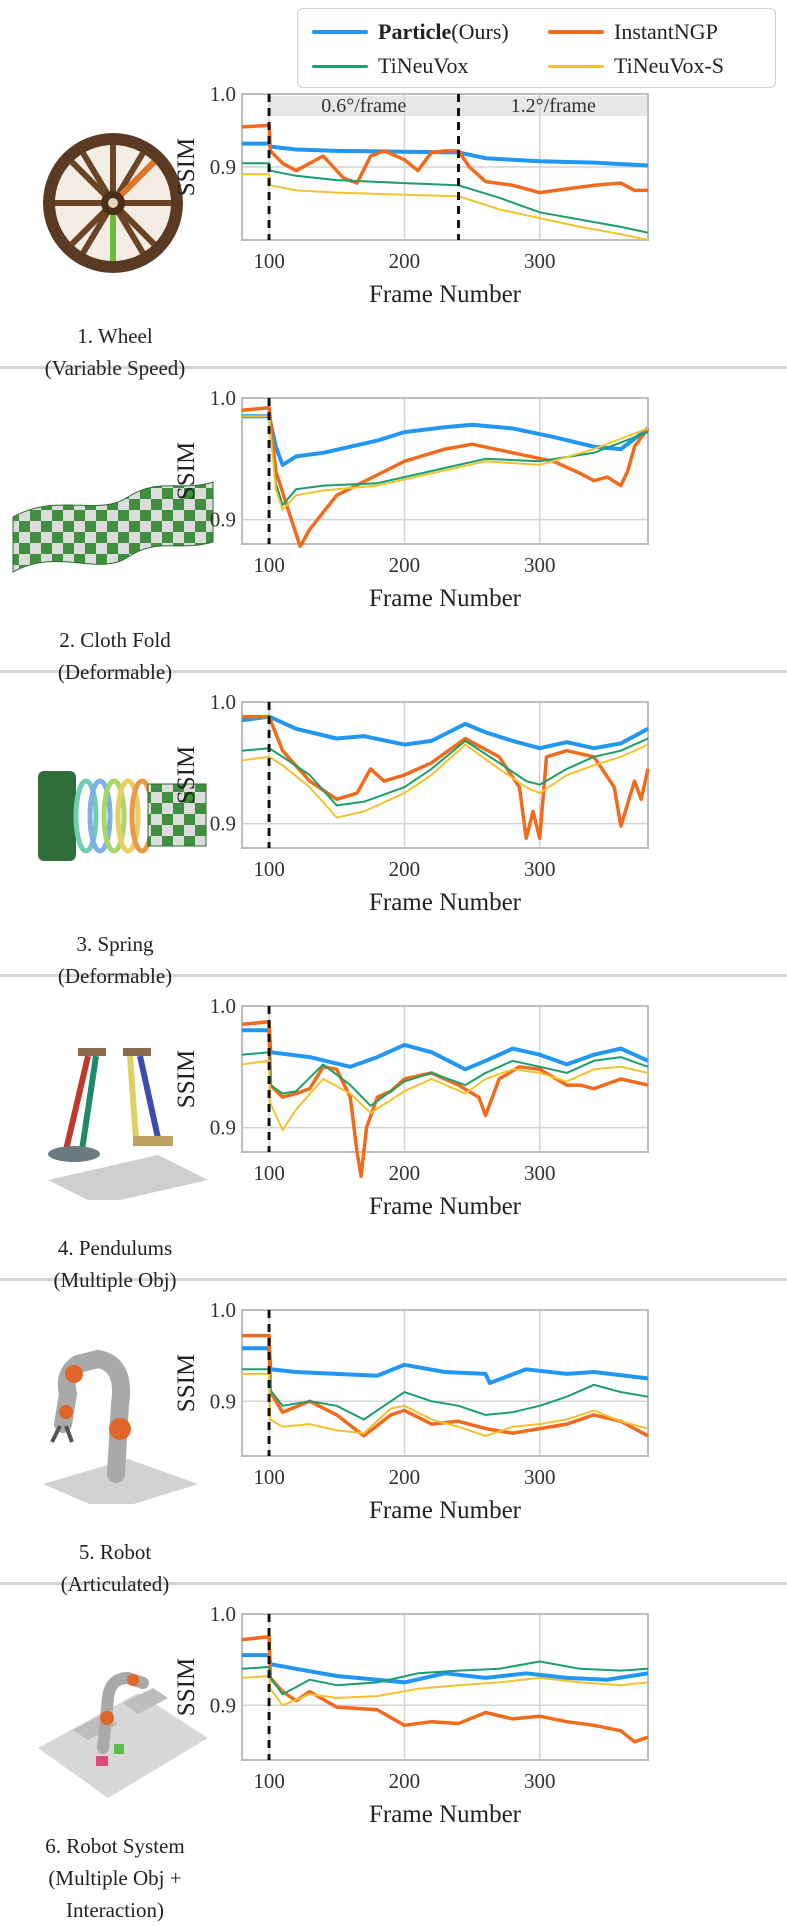 This screenshot has width=787, height=1926. What do you see at coordinates (458, 106) in the screenshot?
I see `annotation-band` at bounding box center [458, 106].